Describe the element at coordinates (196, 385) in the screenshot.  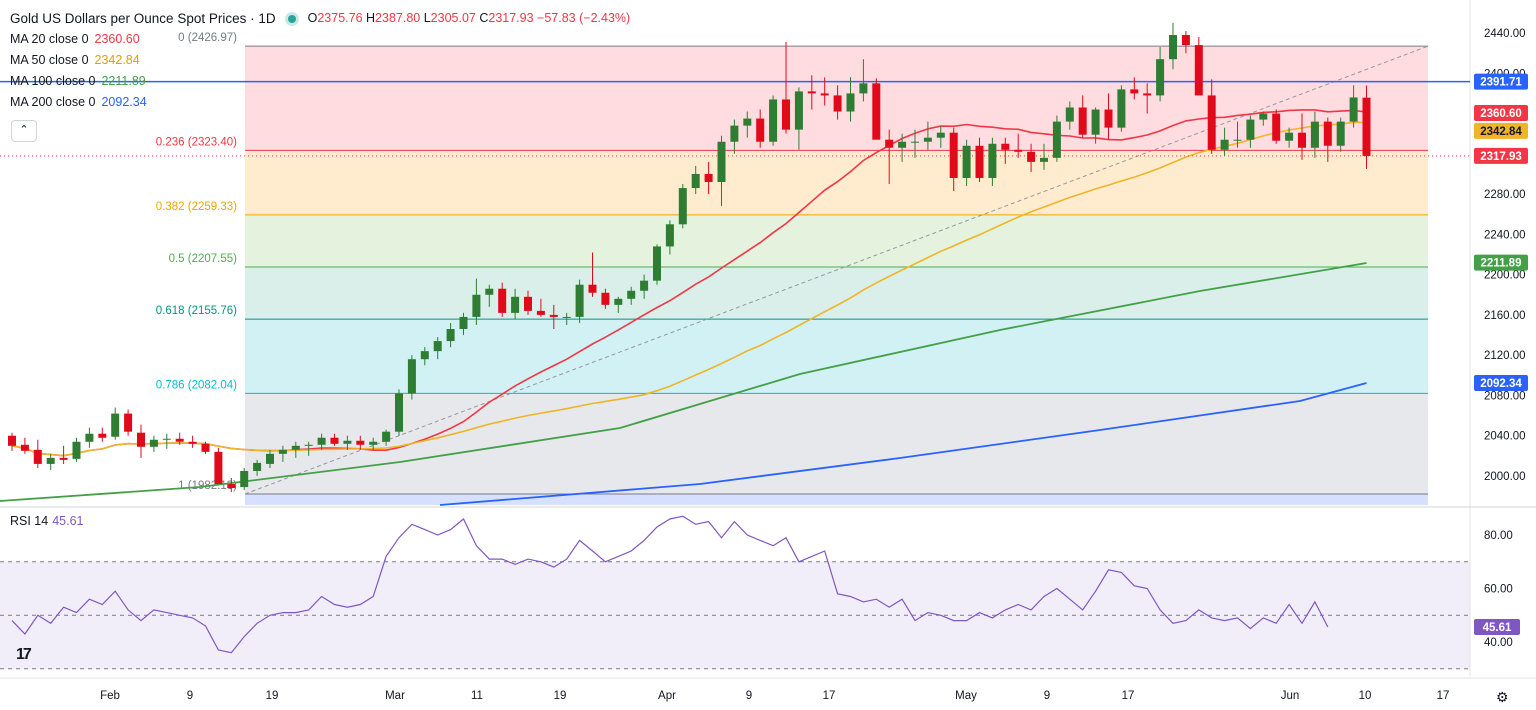
I see `fib-level-label: 0.786 (2082.04)` at that location.